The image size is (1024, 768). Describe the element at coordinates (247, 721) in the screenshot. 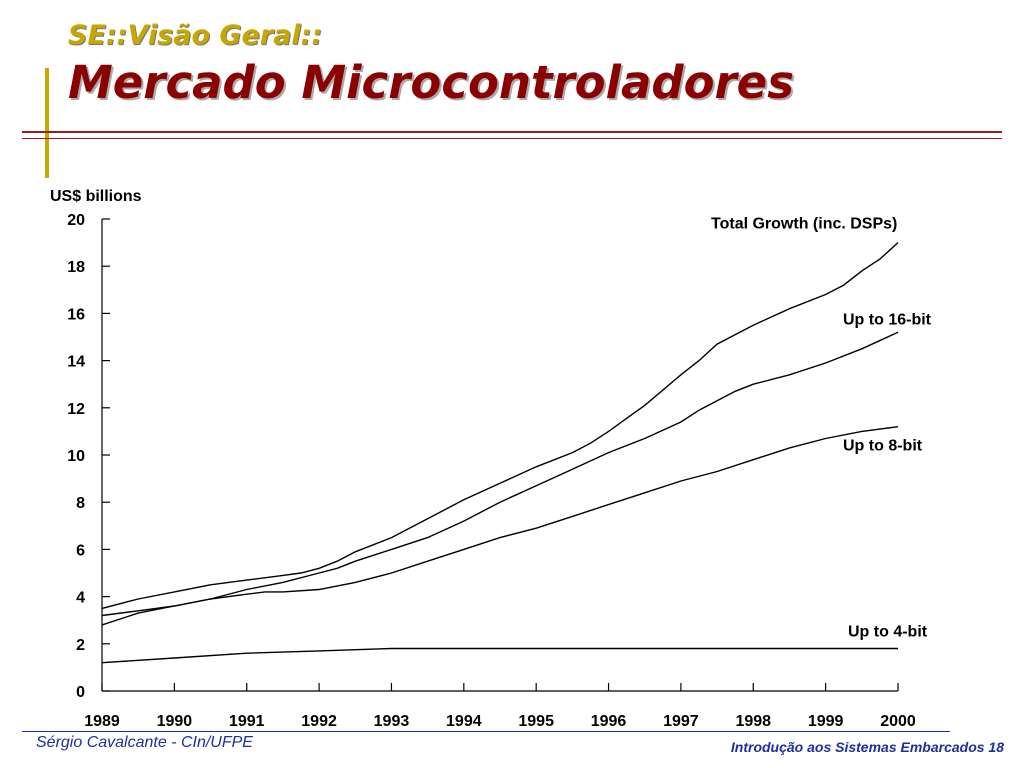

I see `x-tick-label: 1991` at that location.